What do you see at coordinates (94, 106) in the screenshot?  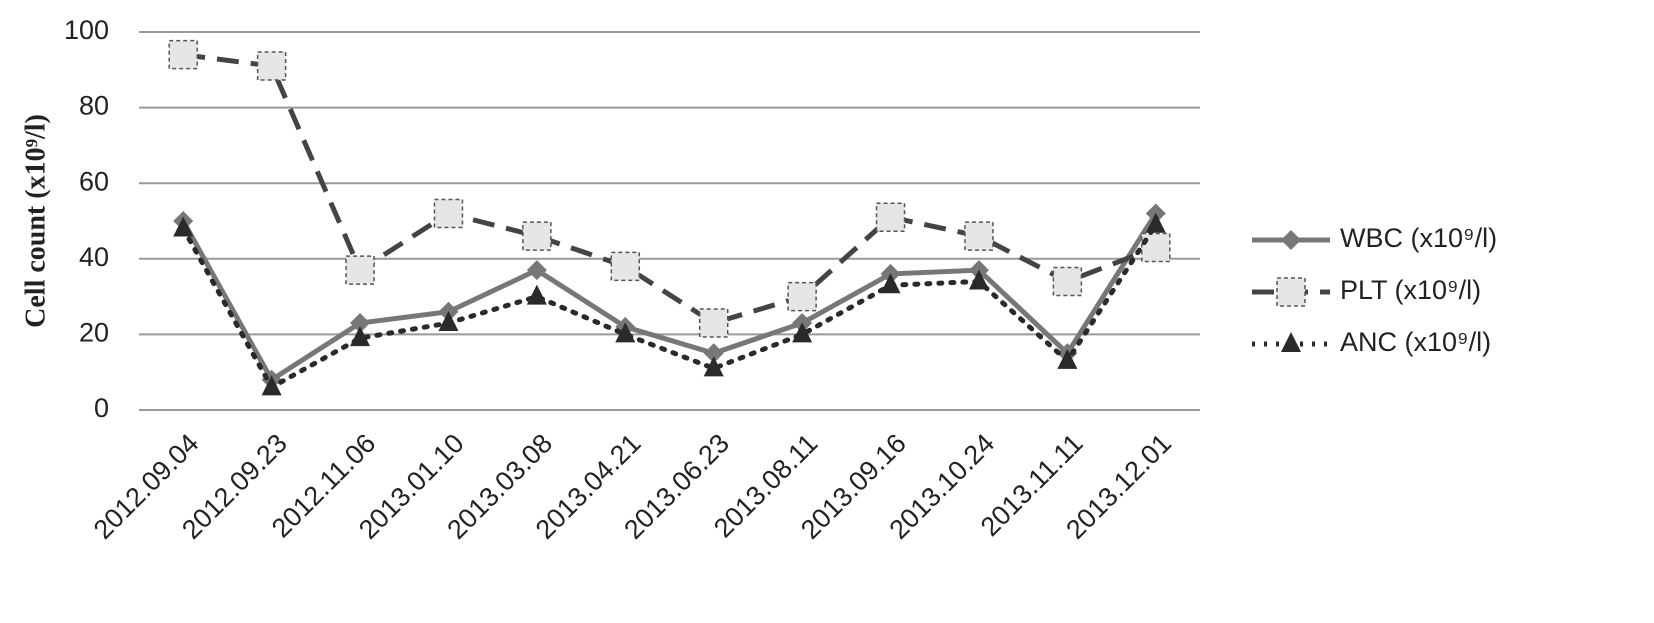 I see `y-tick-label: 80` at bounding box center [94, 106].